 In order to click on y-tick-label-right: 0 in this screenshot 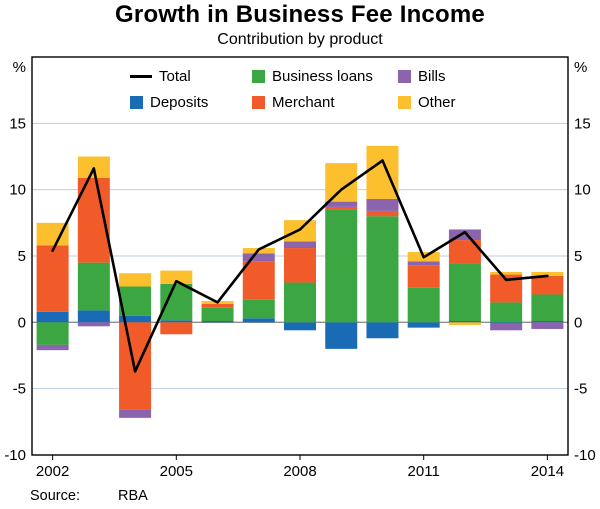, I will do `click(578, 322)`.